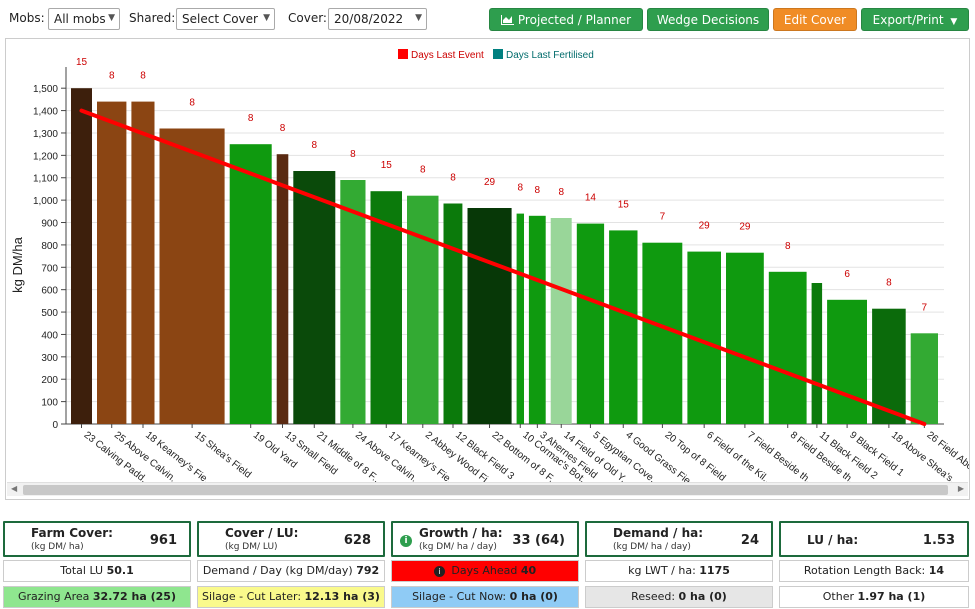 This screenshot has width=975, height=609. What do you see at coordinates (874, 571) in the screenshot?
I see `rotation-length-cell: Rotation Length Back: 14` at bounding box center [874, 571].